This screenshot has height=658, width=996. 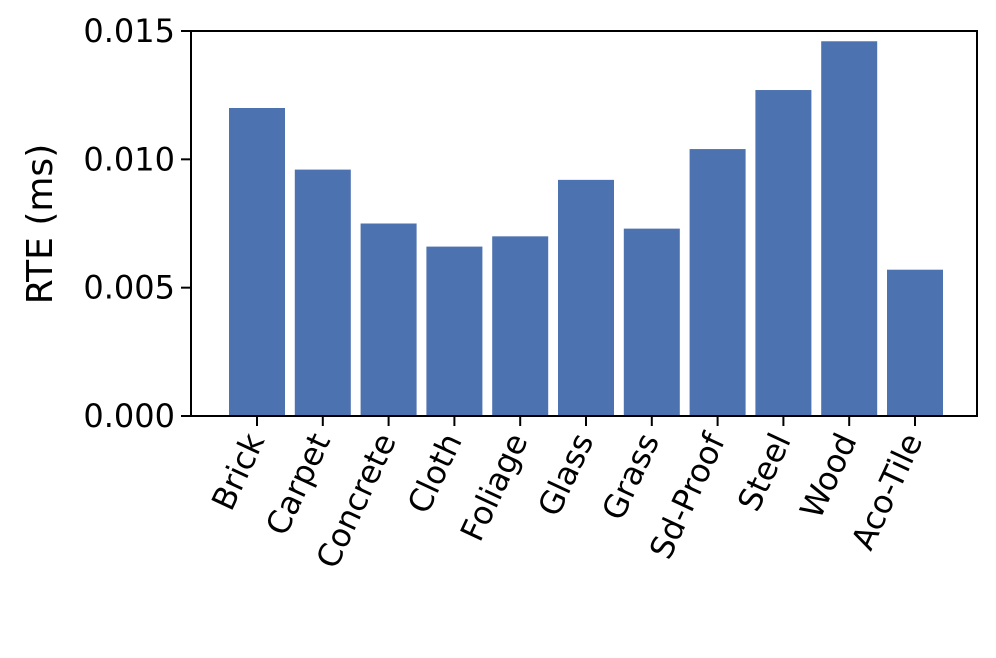 I want to click on y-axis-label: RTE (ms), so click(x=40, y=224).